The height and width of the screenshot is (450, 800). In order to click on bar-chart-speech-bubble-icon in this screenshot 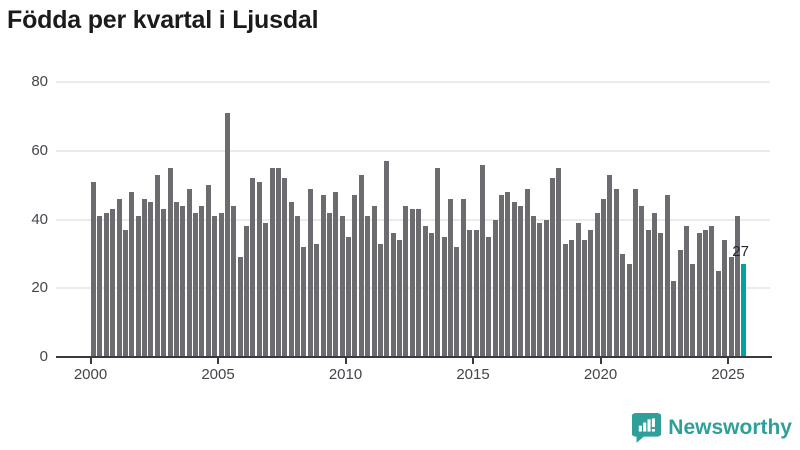, I will do `click(647, 427)`.